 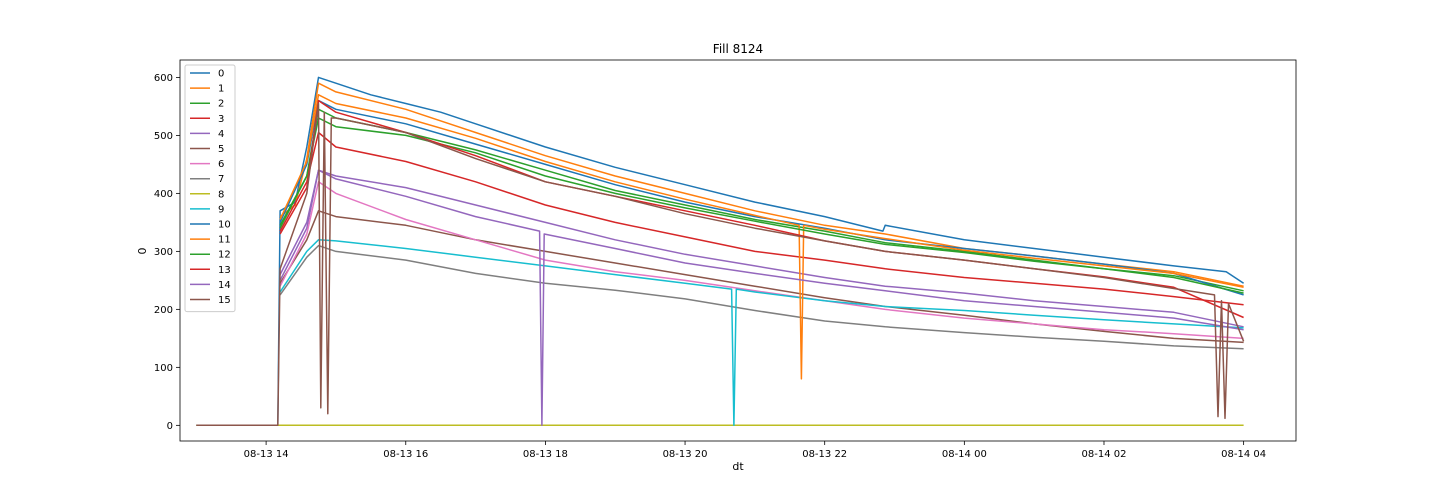 I want to click on legend-label-10: 10, so click(x=224, y=225).